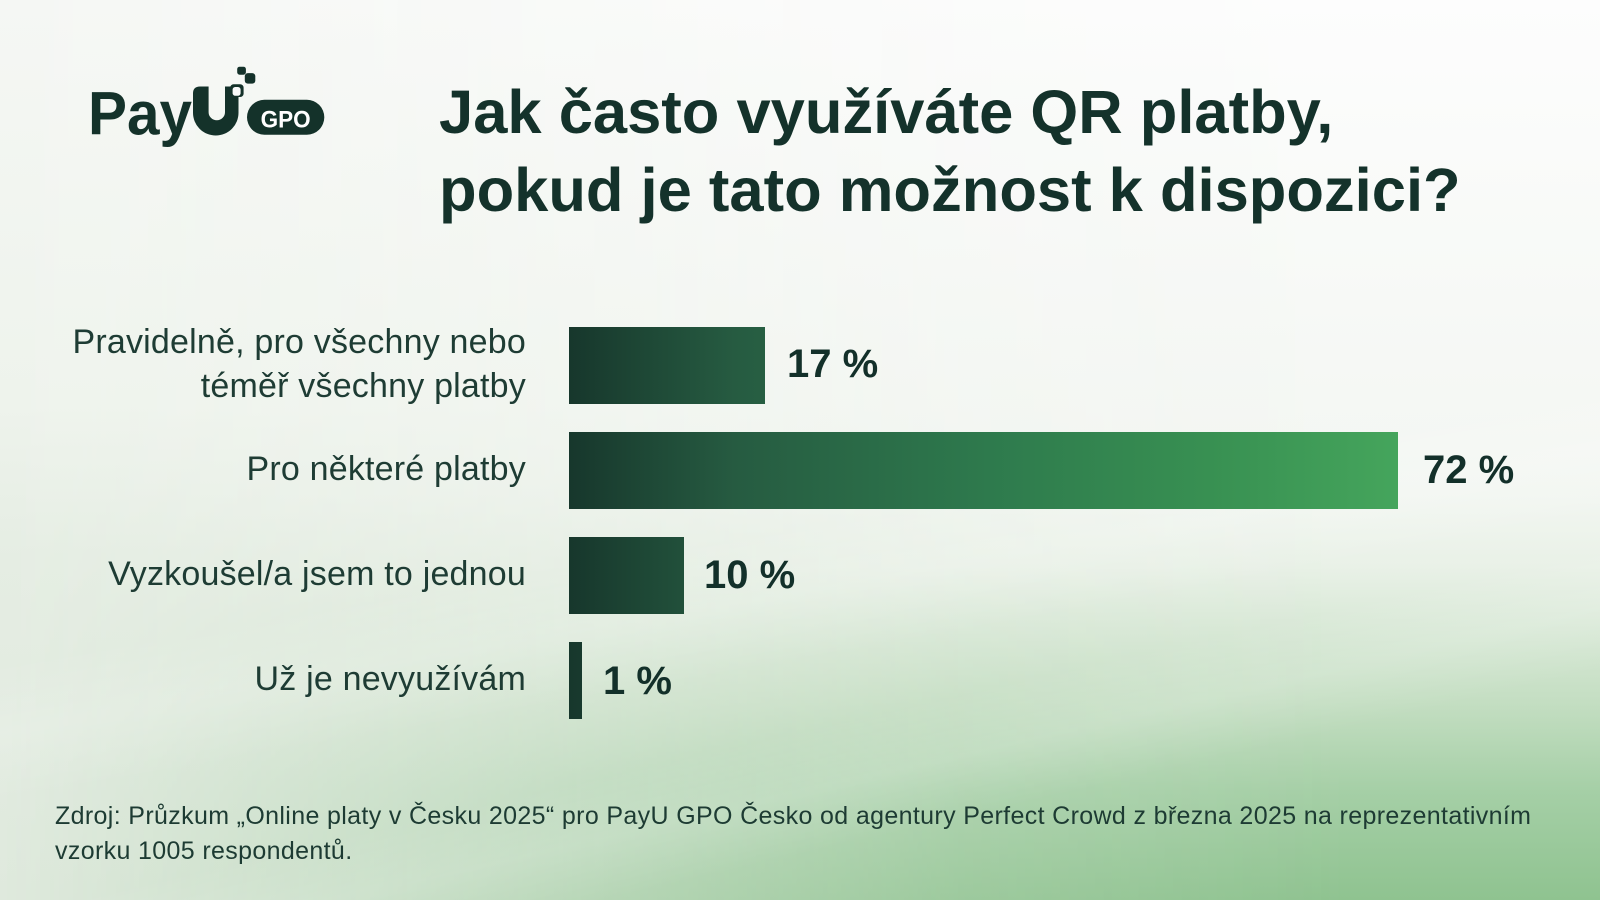 This screenshot has width=1600, height=900. Describe the element at coordinates (286, 119) in the screenshot. I see `svg-text: GPO` at that location.